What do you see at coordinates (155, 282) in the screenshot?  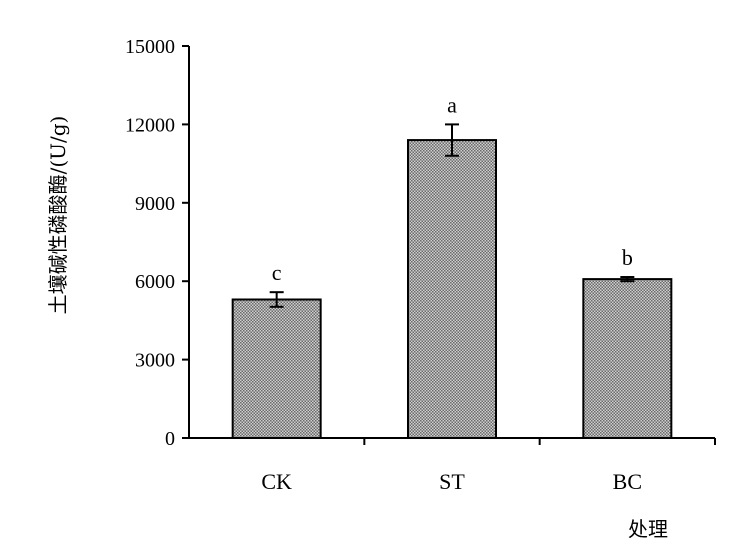 I see `y-tick-label: 6000` at bounding box center [155, 282].